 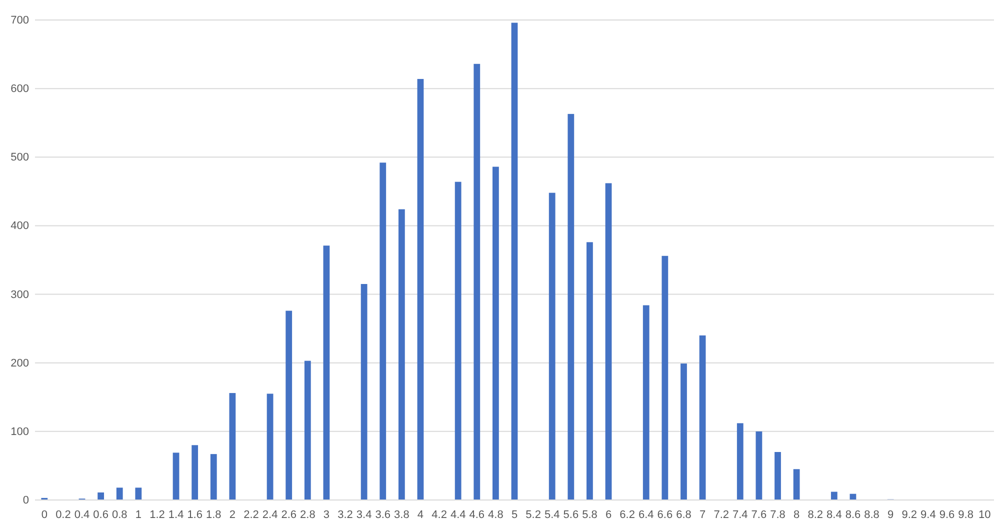 What do you see at coordinates (176, 514) in the screenshot?
I see `x-tick-label: 1.4` at bounding box center [176, 514].